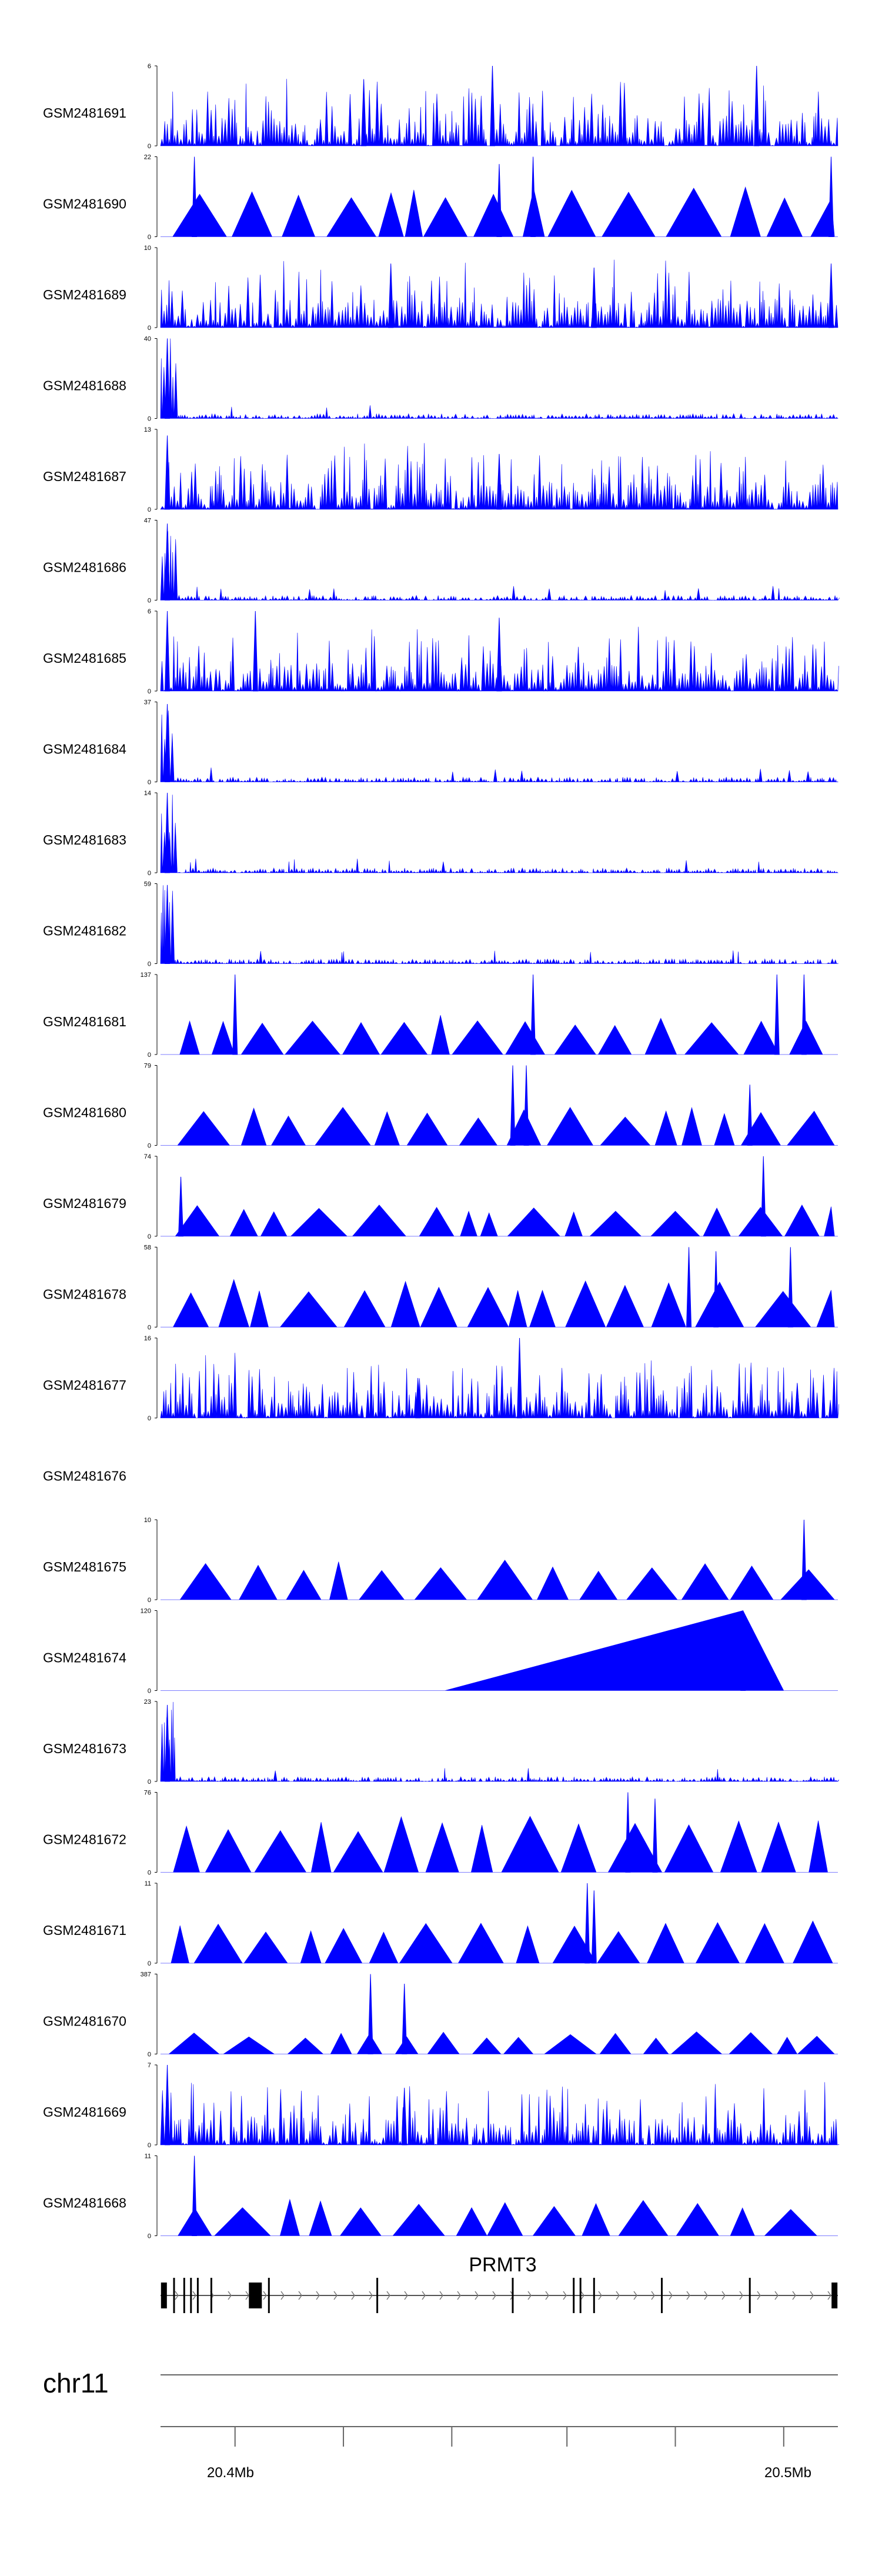  I want to click on track-gsm2481679: GSM2481679 74 0, so click(440, 1196).